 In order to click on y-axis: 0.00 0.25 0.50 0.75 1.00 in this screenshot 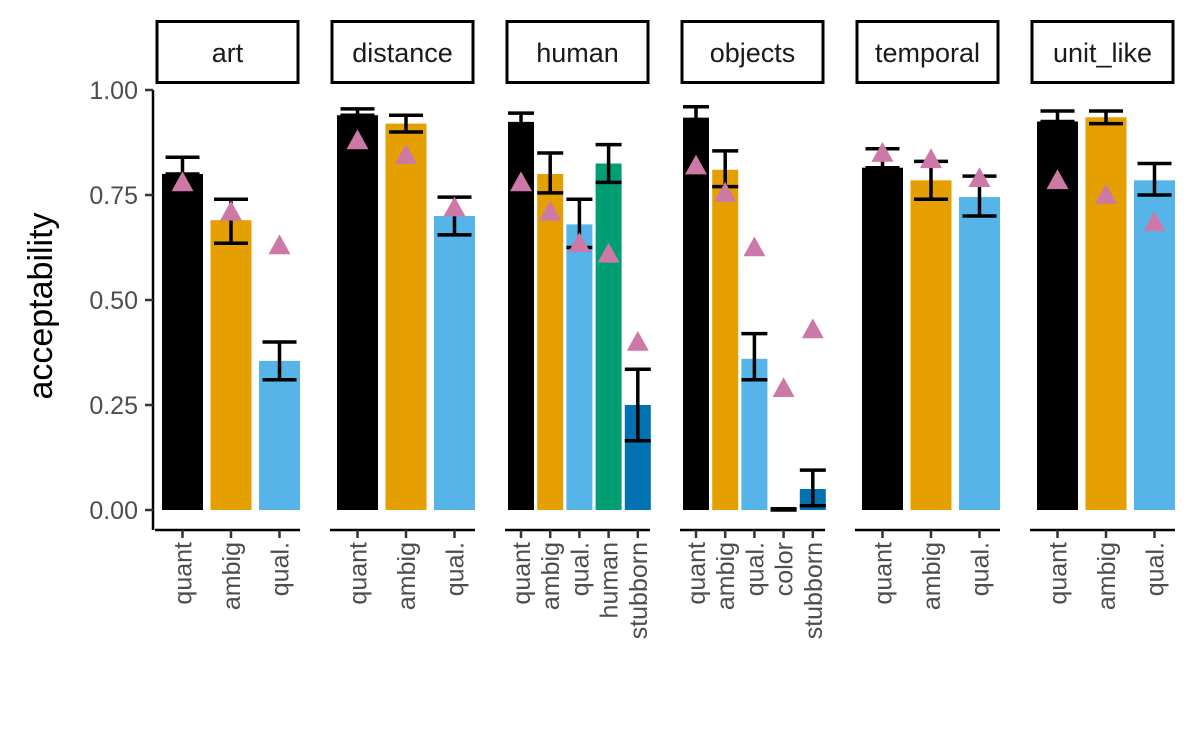, I will do `click(122, 303)`.